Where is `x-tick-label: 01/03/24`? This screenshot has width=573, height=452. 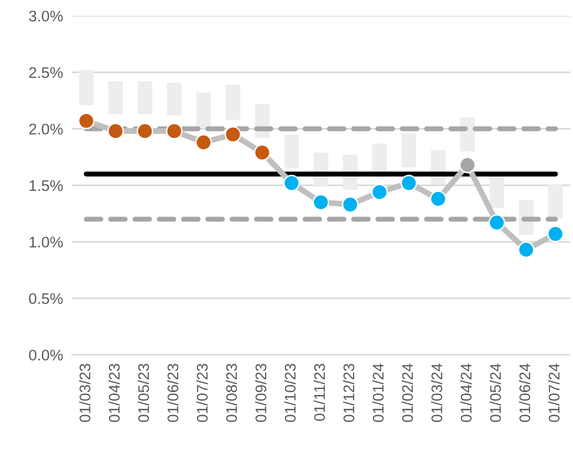 x-tick-label: 01/03/24 is located at coordinates (436, 393).